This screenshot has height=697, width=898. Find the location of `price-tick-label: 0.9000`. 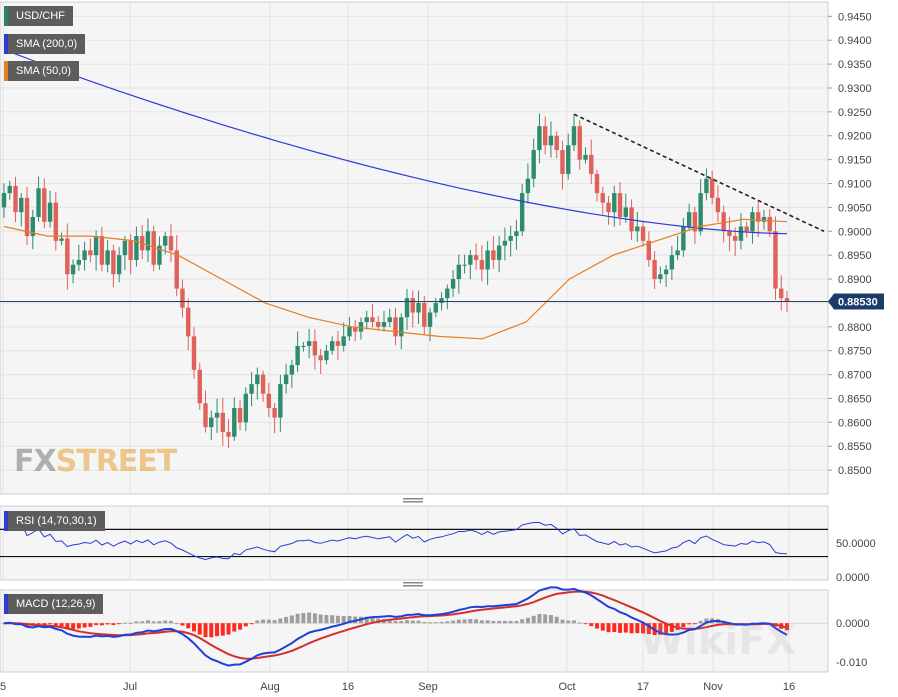

price-tick-label: 0.9000 is located at coordinates (855, 232).